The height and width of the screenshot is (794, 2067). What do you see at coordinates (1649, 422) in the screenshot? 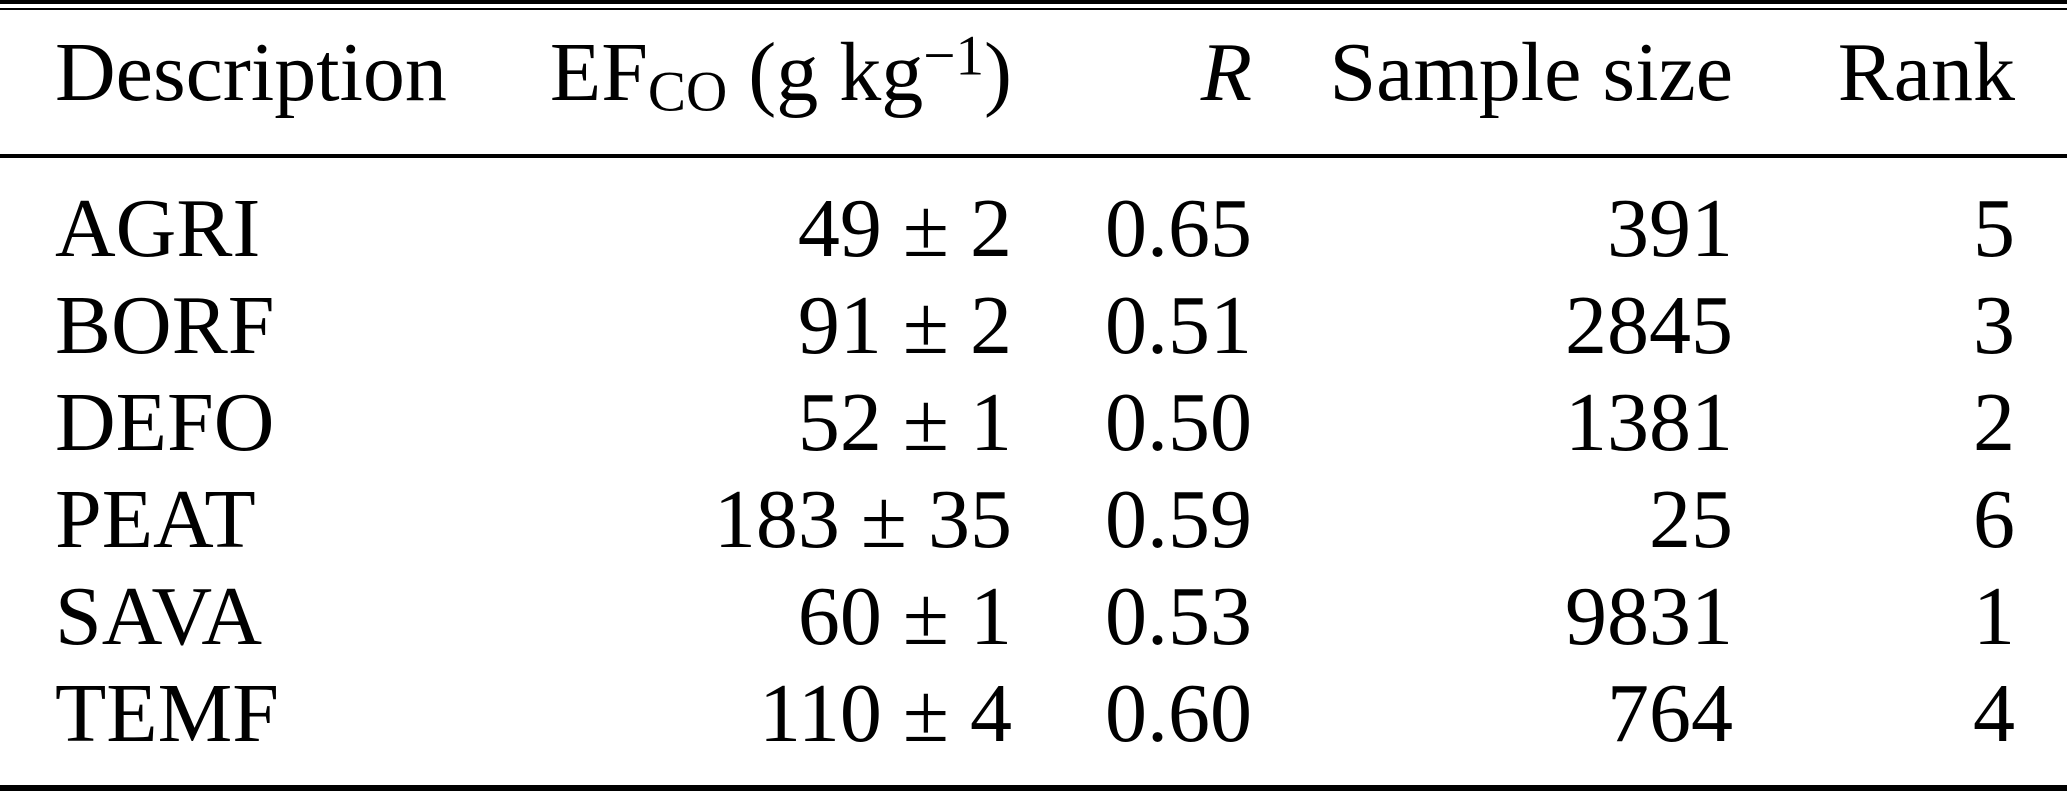
I see `cell-sample-size: 1381` at bounding box center [1649, 422].